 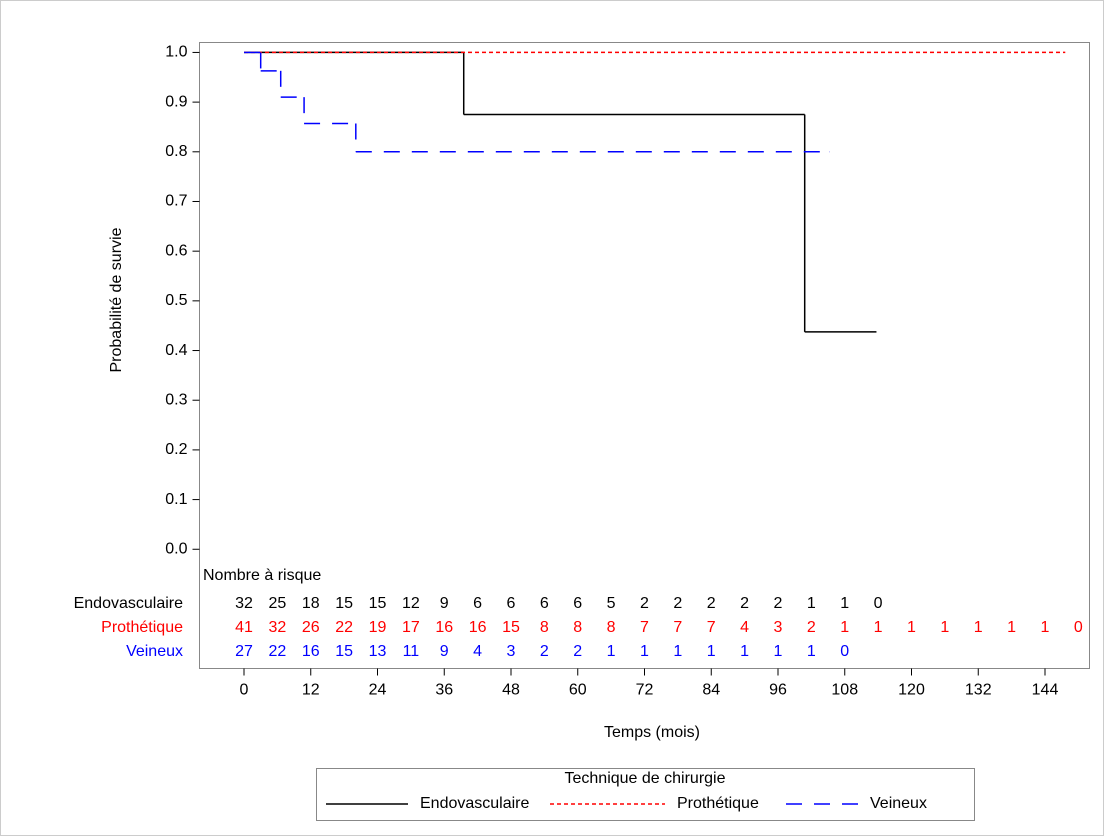 I want to click on y-tick-label: 0.7, so click(x=176, y=201).